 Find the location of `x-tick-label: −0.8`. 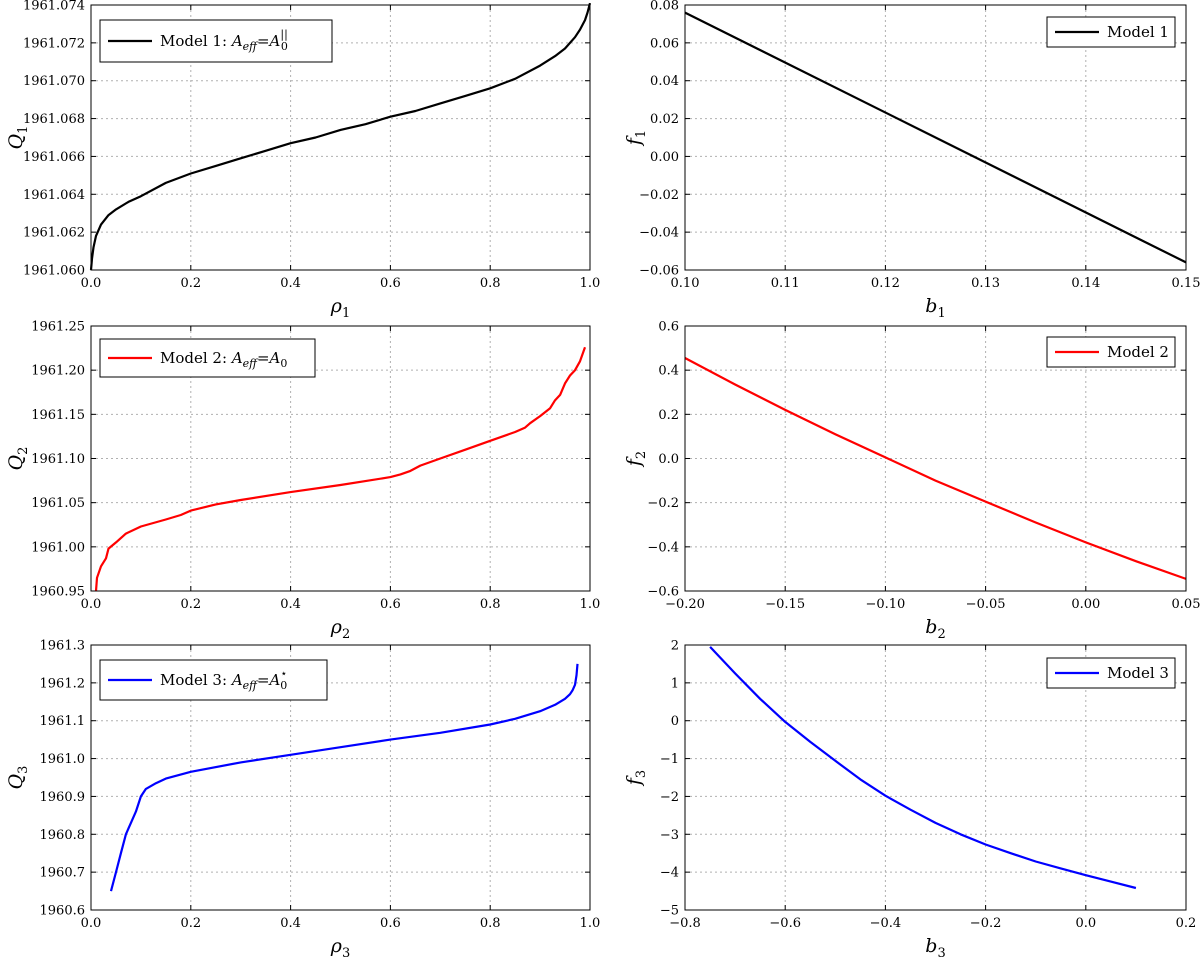

x-tick-label: −0.8 is located at coordinates (685, 923).